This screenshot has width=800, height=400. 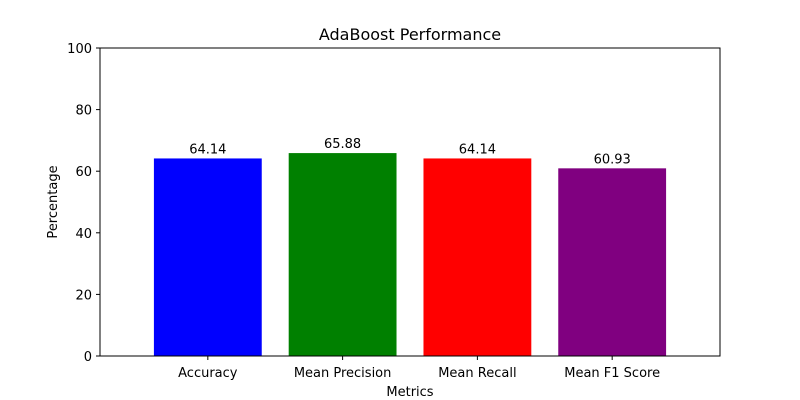 I want to click on x-tick-label-mean-precision: Mean Precision, so click(x=343, y=373).